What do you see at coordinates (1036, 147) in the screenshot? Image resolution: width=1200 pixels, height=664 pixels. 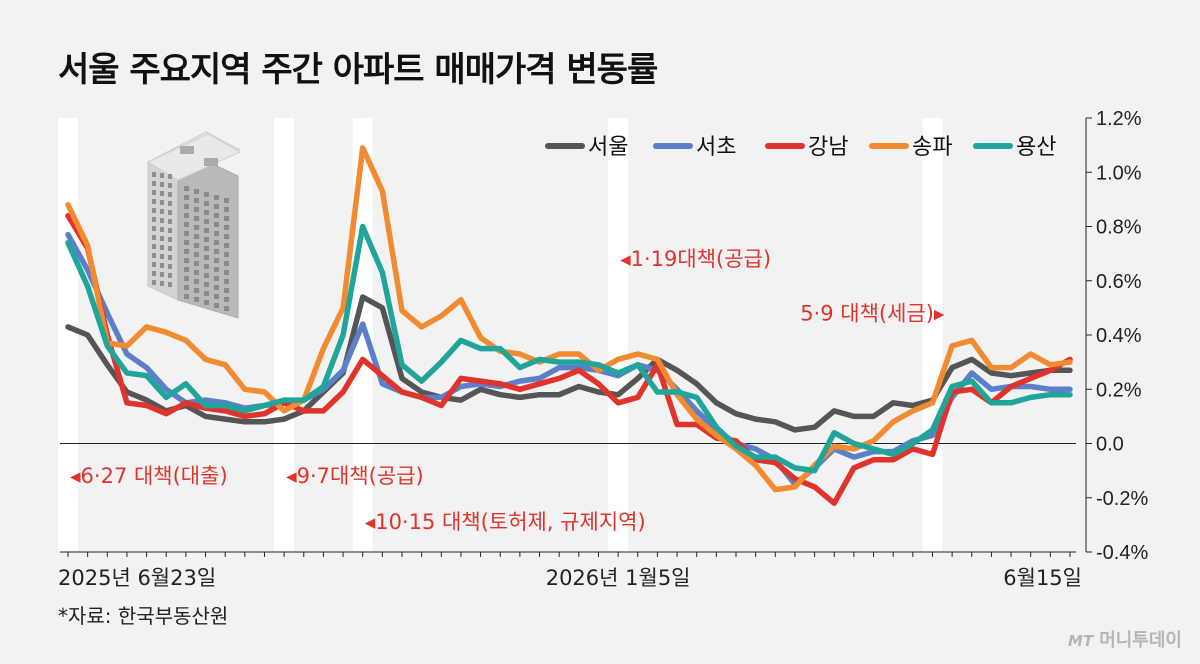 I see `legend-label-yongsan: 용산` at bounding box center [1036, 147].